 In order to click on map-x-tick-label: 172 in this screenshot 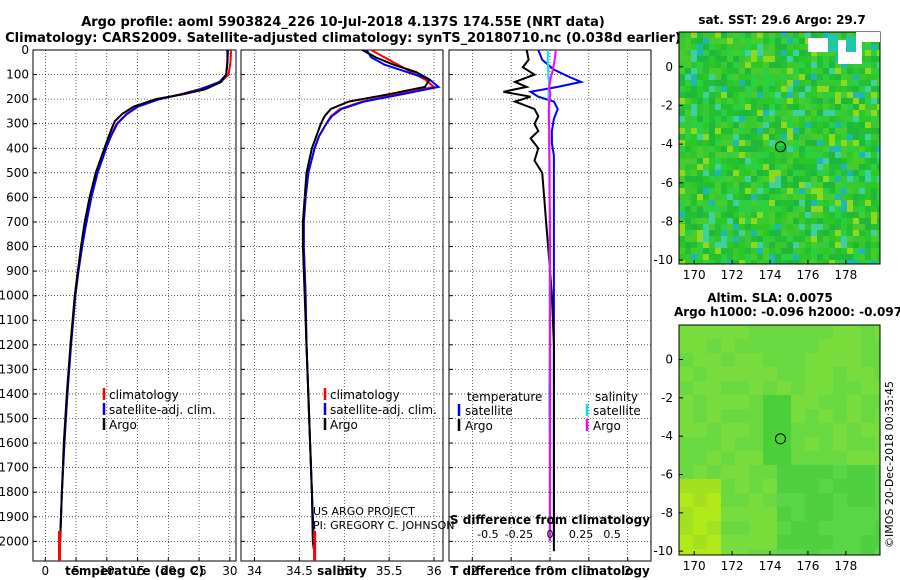, I will do `click(732, 566)`.